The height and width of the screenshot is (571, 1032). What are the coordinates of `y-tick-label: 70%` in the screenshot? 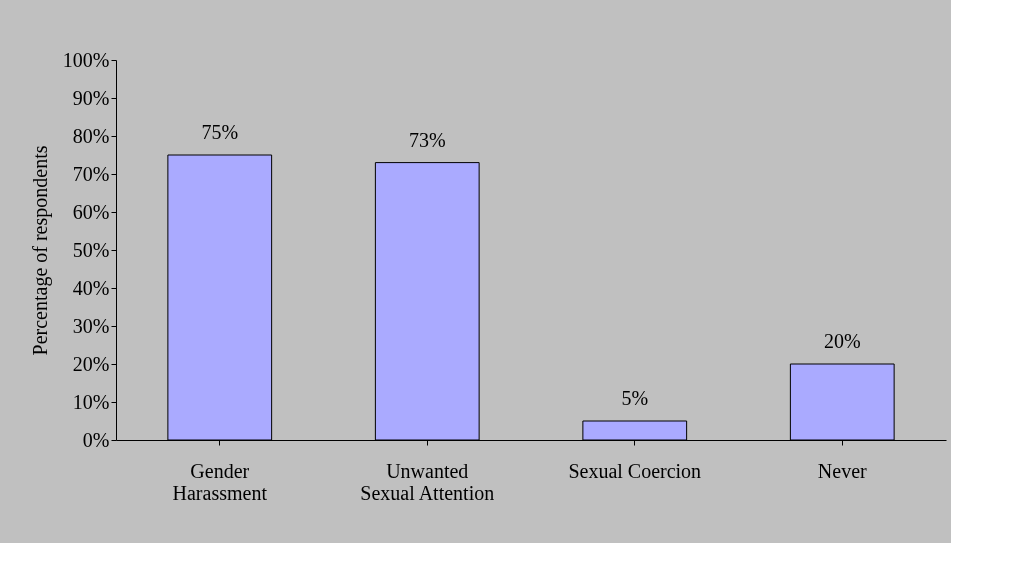 It's located at (91, 173).